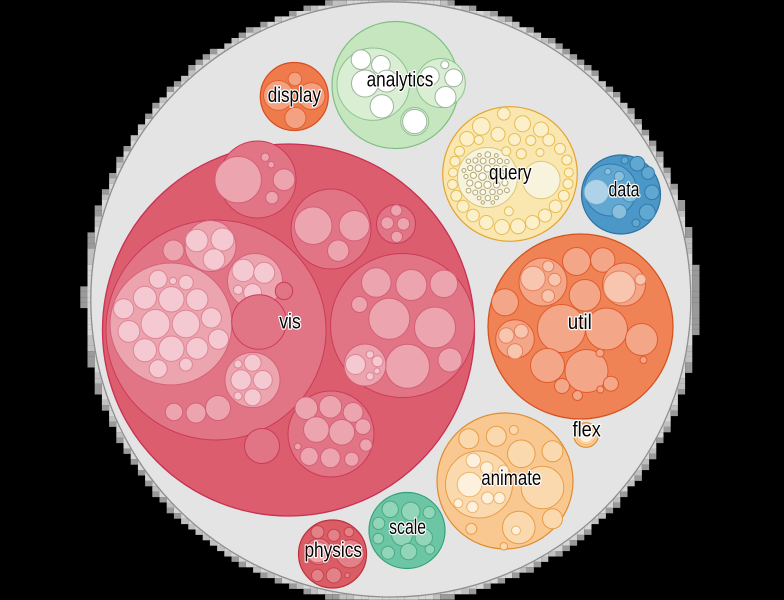 The image size is (784, 600). Describe the element at coordinates (295, 95) in the screenshot. I see `svg-text: display` at that location.